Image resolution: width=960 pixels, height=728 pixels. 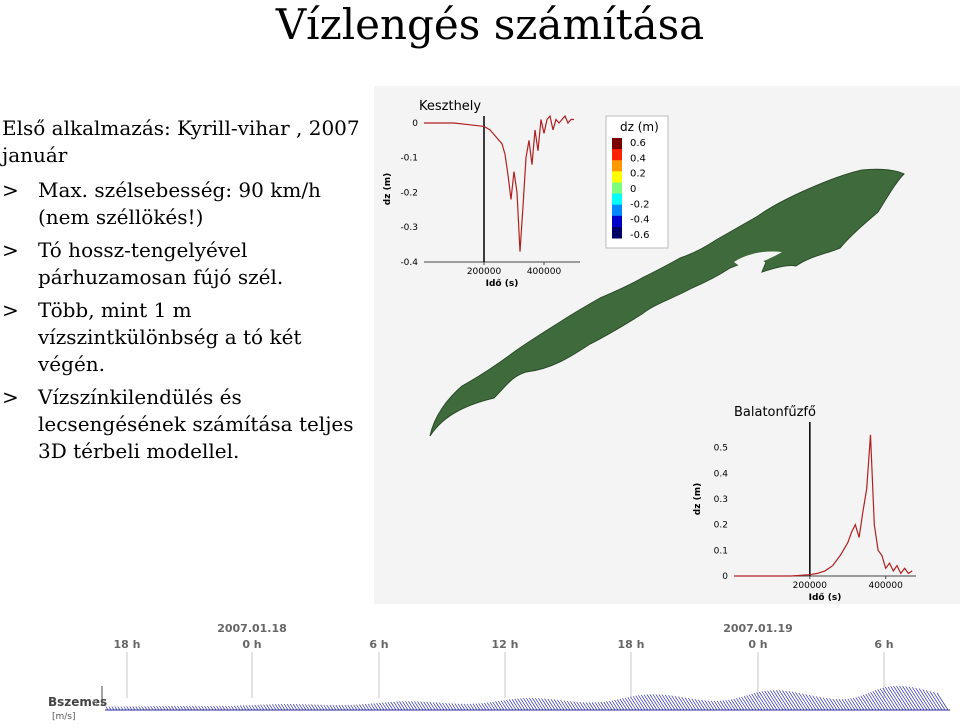 What do you see at coordinates (127, 644) in the screenshot?
I see `timeline-hour: 18 h` at bounding box center [127, 644].